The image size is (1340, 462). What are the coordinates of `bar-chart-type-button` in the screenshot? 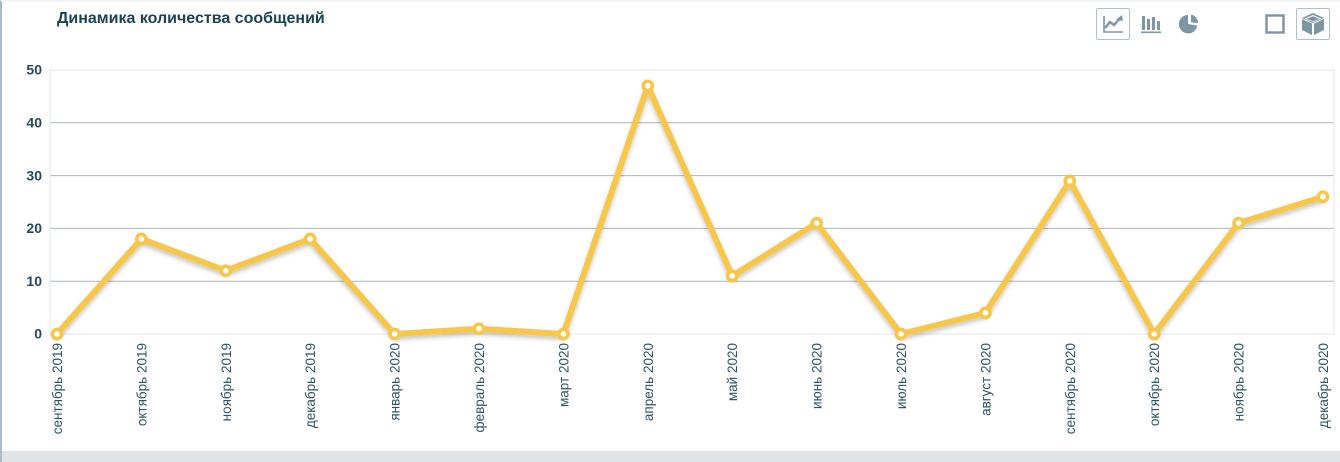 It's located at (1151, 24).